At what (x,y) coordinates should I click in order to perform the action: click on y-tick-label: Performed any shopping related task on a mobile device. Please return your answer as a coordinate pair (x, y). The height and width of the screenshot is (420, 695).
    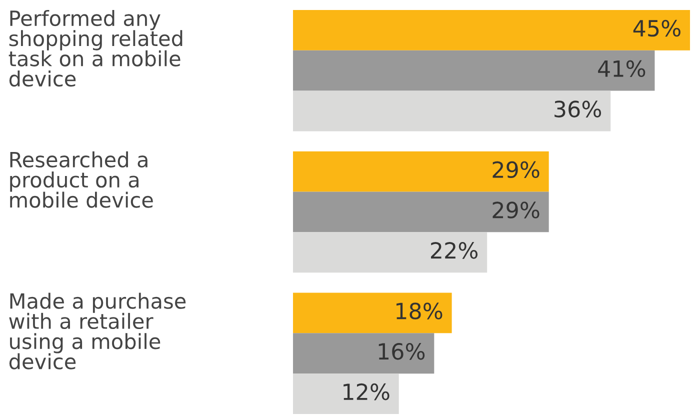
    Looking at the image, I should click on (95, 48).